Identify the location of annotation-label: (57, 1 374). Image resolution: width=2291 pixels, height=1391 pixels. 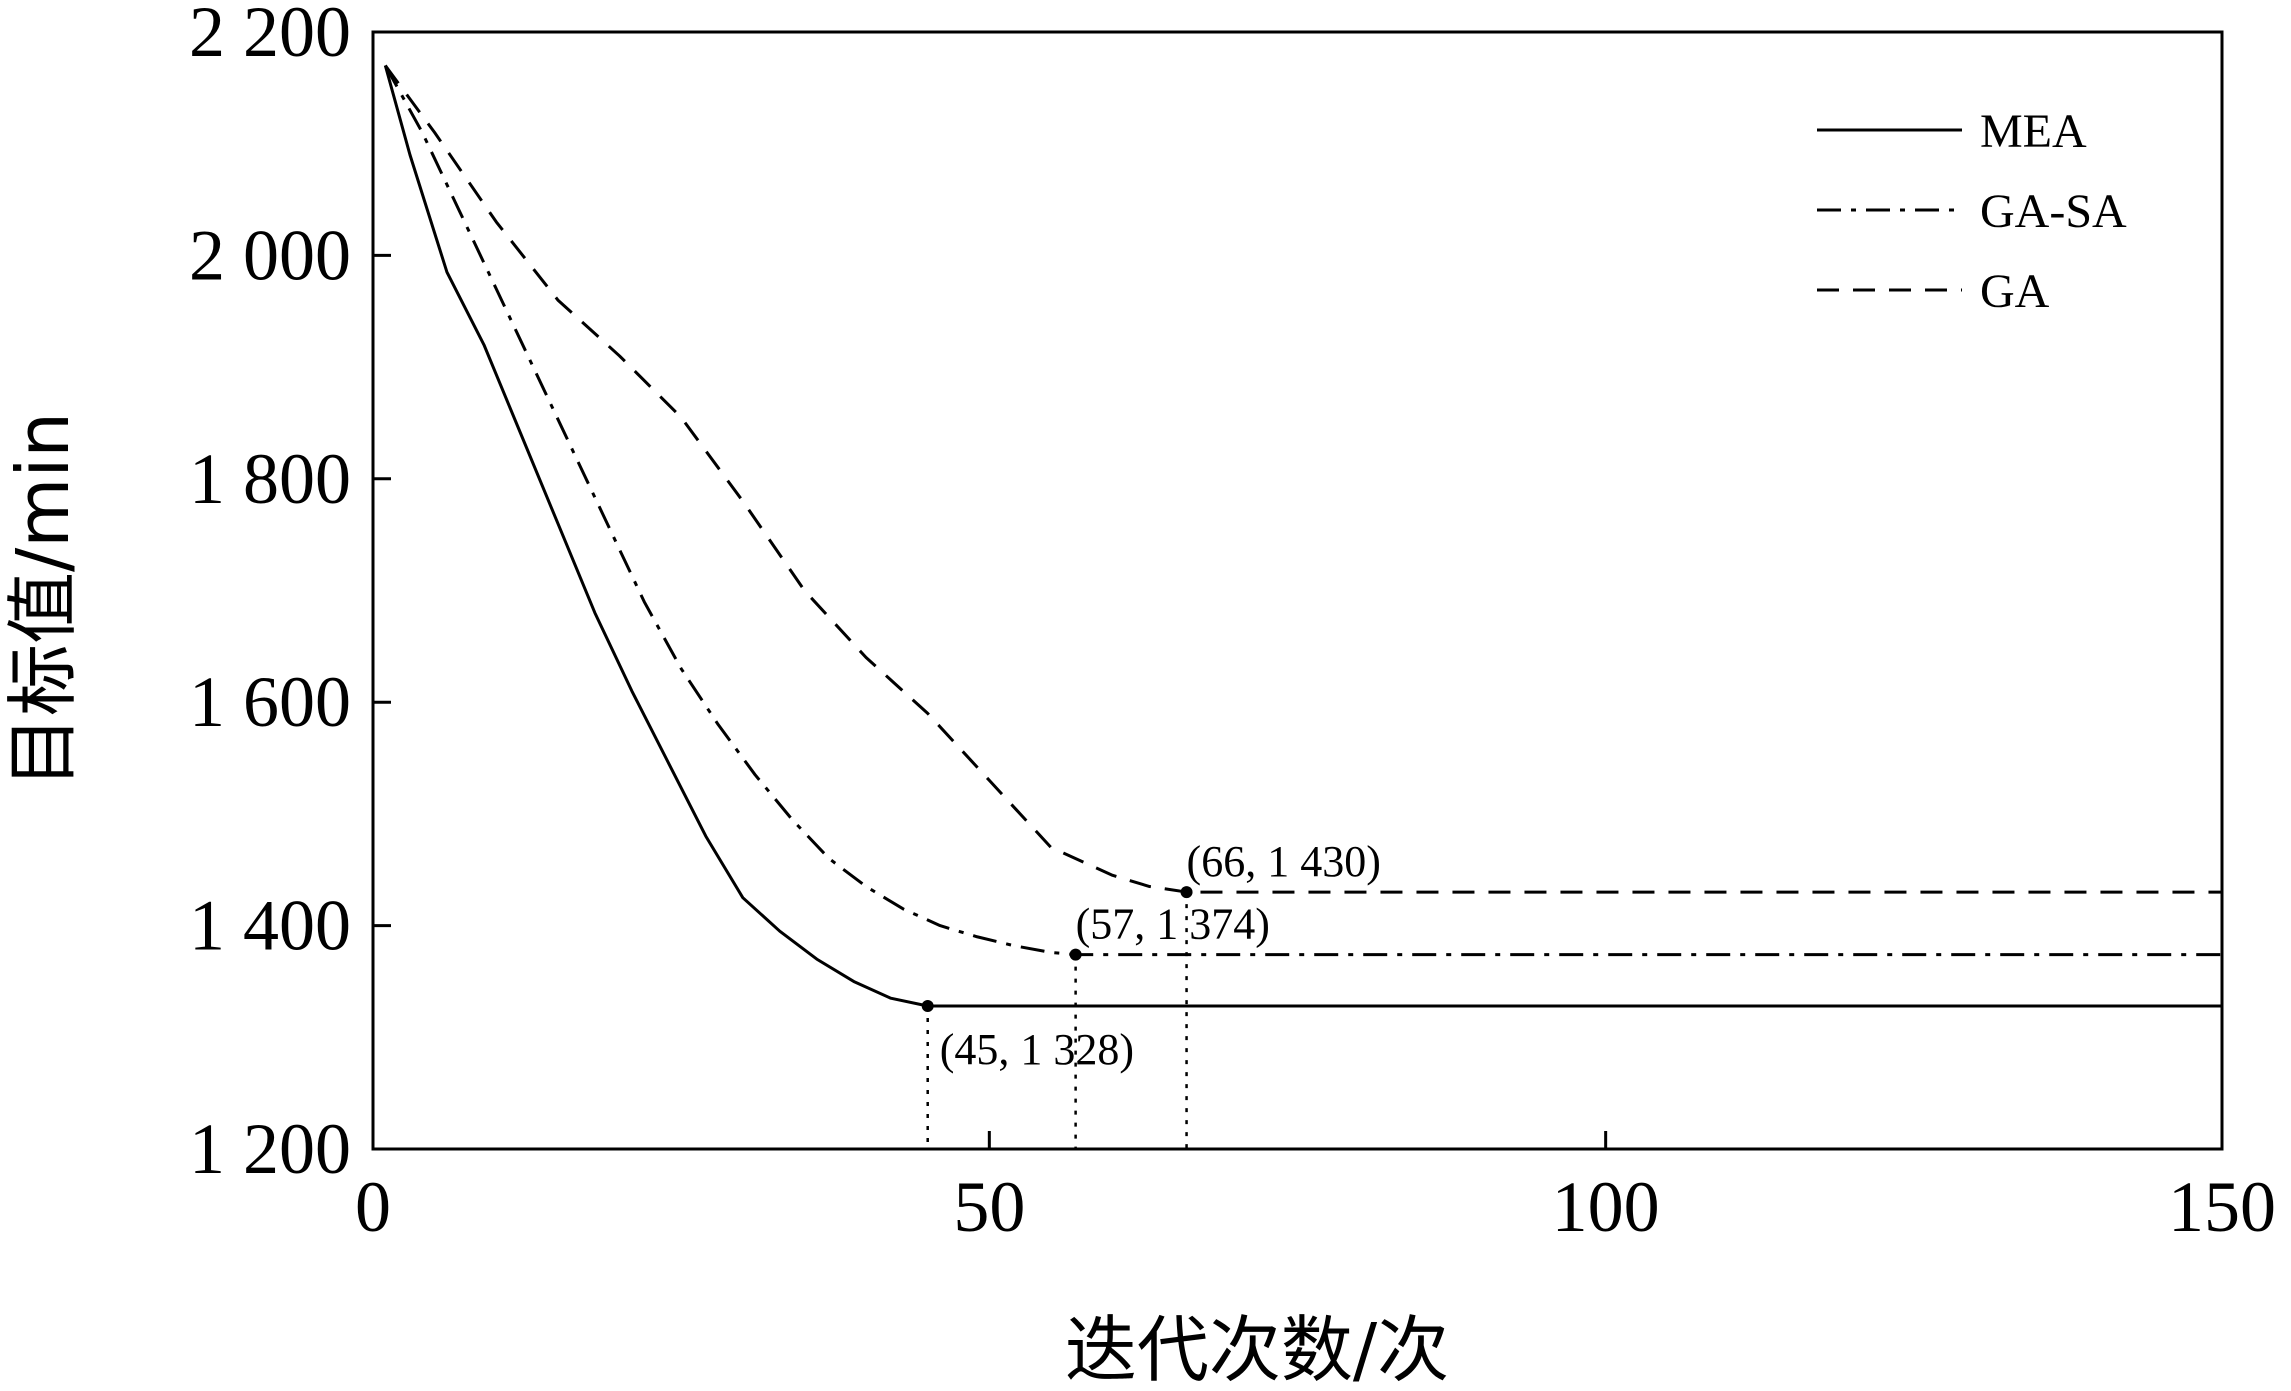
(1173, 924).